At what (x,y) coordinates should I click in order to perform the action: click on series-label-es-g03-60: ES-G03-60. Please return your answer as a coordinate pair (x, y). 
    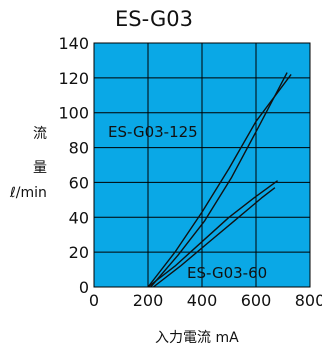
    Looking at the image, I should click on (227, 273).